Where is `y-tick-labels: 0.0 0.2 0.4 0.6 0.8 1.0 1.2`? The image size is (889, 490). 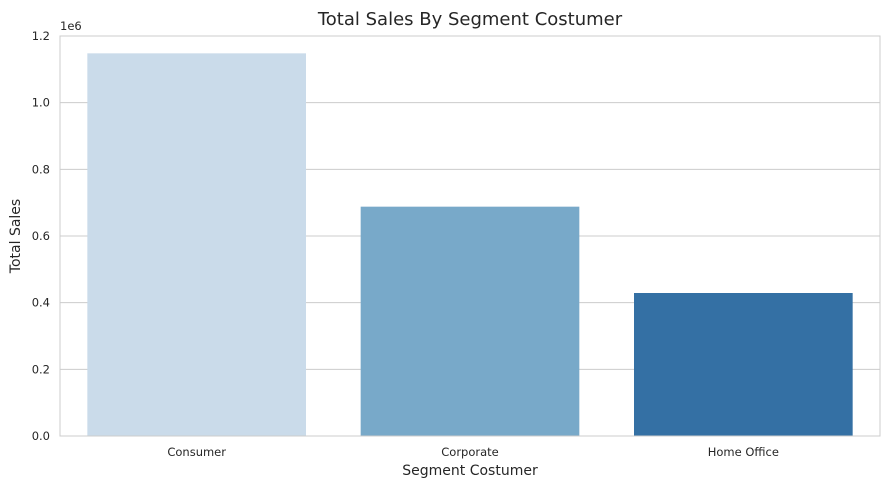 y-tick-labels: 0.0 0.2 0.4 0.6 0.8 1.0 1.2 is located at coordinates (41, 236).